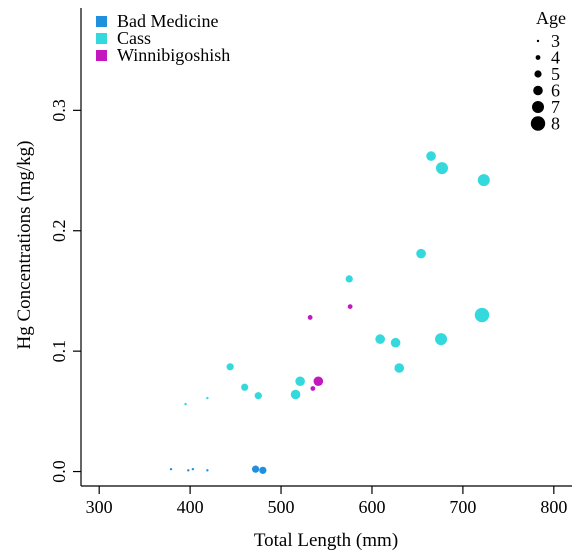  Describe the element at coordinates (555, 107) in the screenshot. I see `size-legend-label: 7` at that location.